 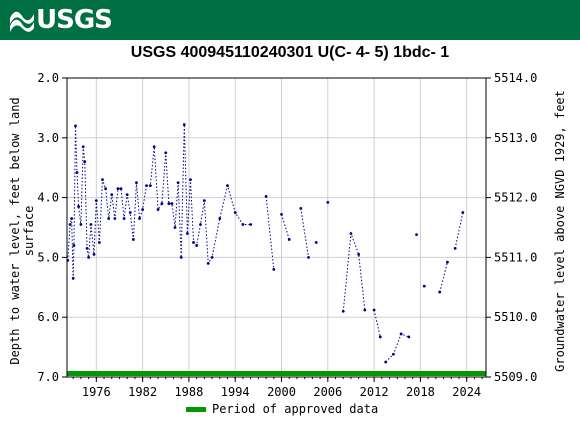 What do you see at coordinates (374, 392) in the screenshot?
I see `x-tick-label: 2012` at bounding box center [374, 392].